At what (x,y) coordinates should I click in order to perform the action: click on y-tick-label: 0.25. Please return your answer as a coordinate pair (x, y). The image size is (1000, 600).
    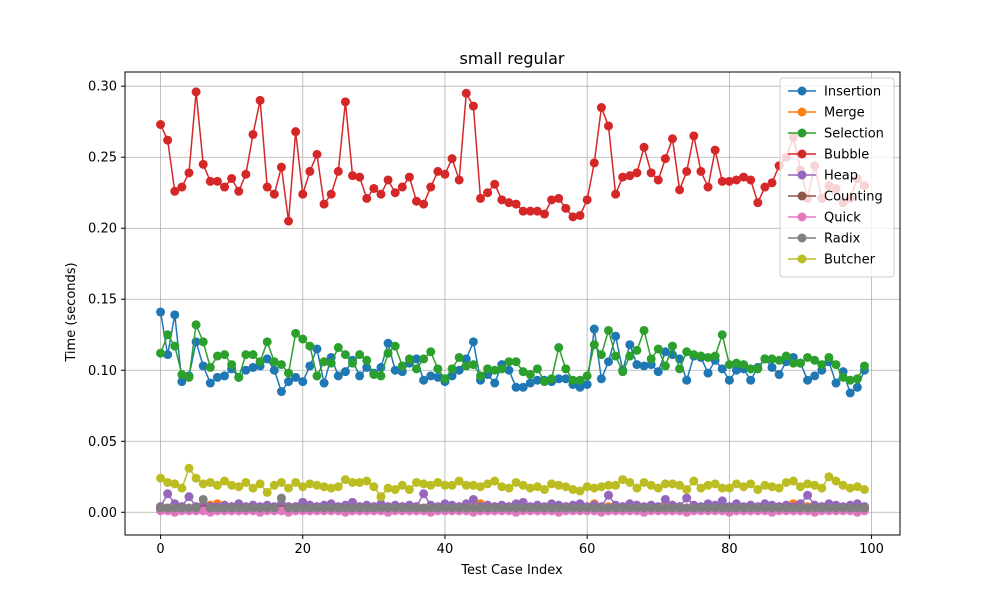
    Looking at the image, I should click on (102, 158).